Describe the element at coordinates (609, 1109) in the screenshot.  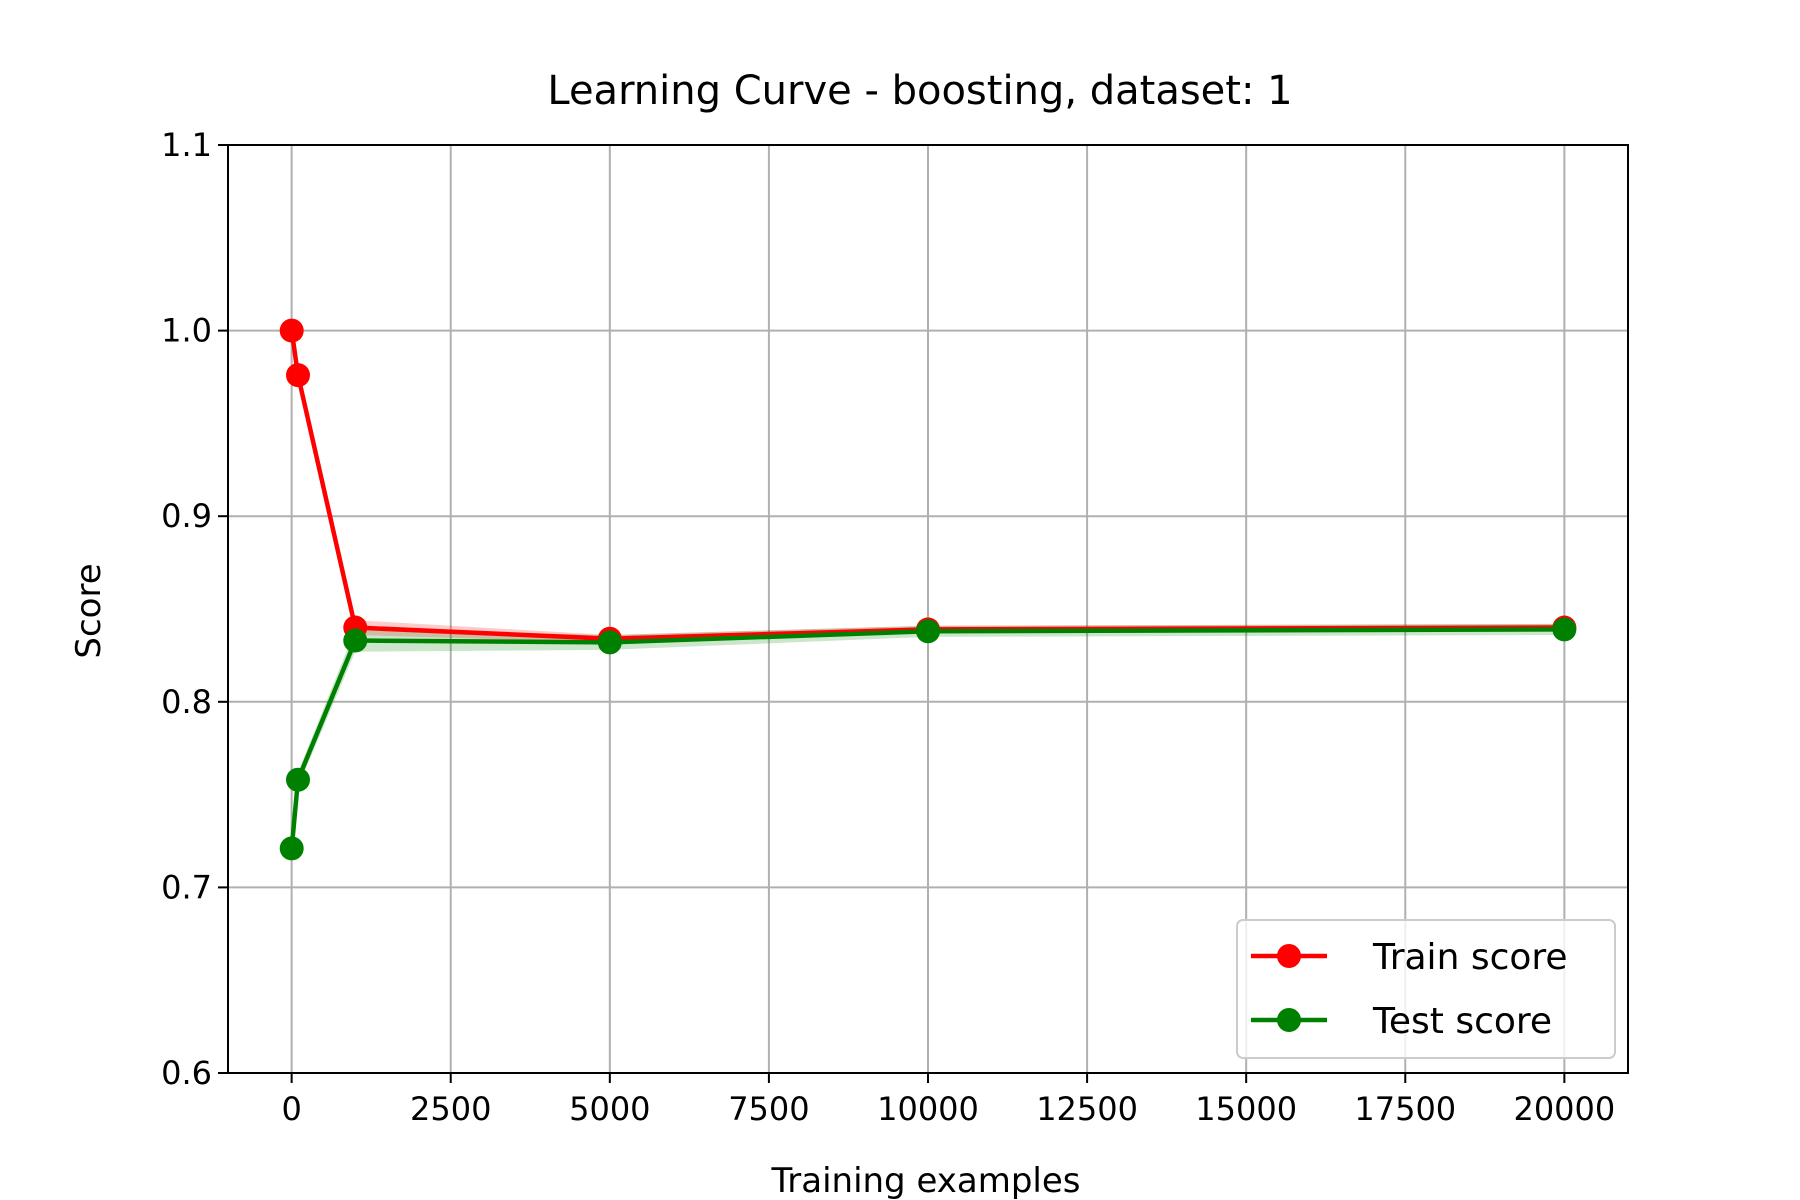
I see `x-tick-label: 5000` at that location.